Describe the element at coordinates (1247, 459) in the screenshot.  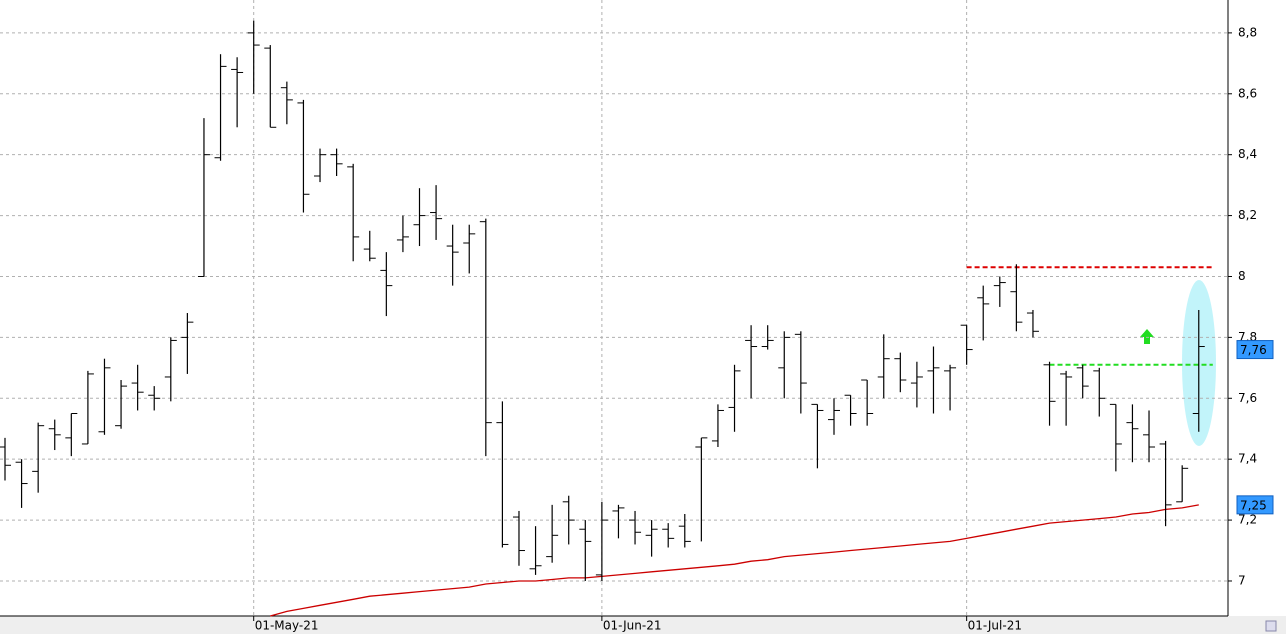
I see `y-tick-label: 7,4` at that location.